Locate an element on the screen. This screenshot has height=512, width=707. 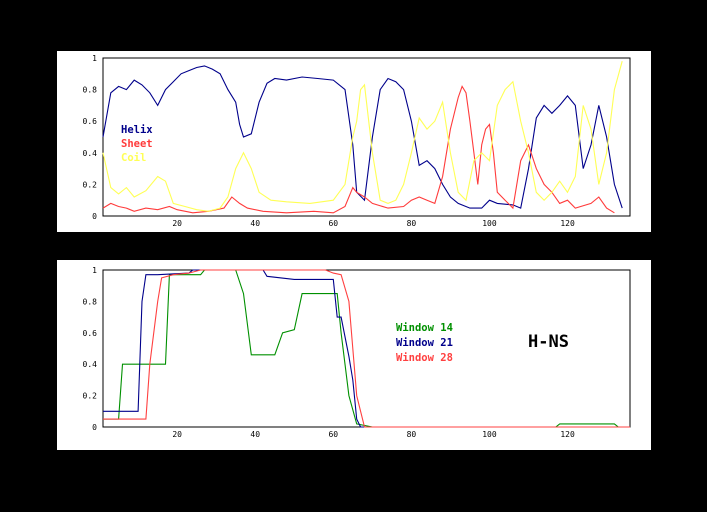
top-y-tick-label: 0 is located at coordinates (94, 216).